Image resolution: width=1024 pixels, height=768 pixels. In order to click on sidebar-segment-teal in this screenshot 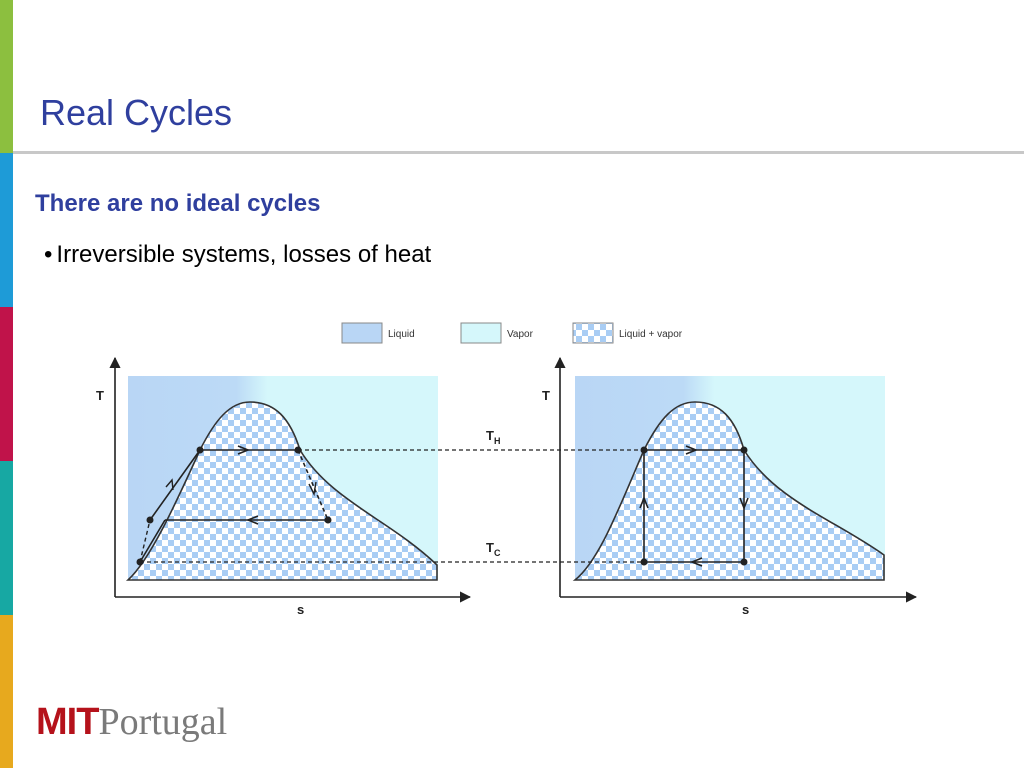, I will do `click(6, 538)`.